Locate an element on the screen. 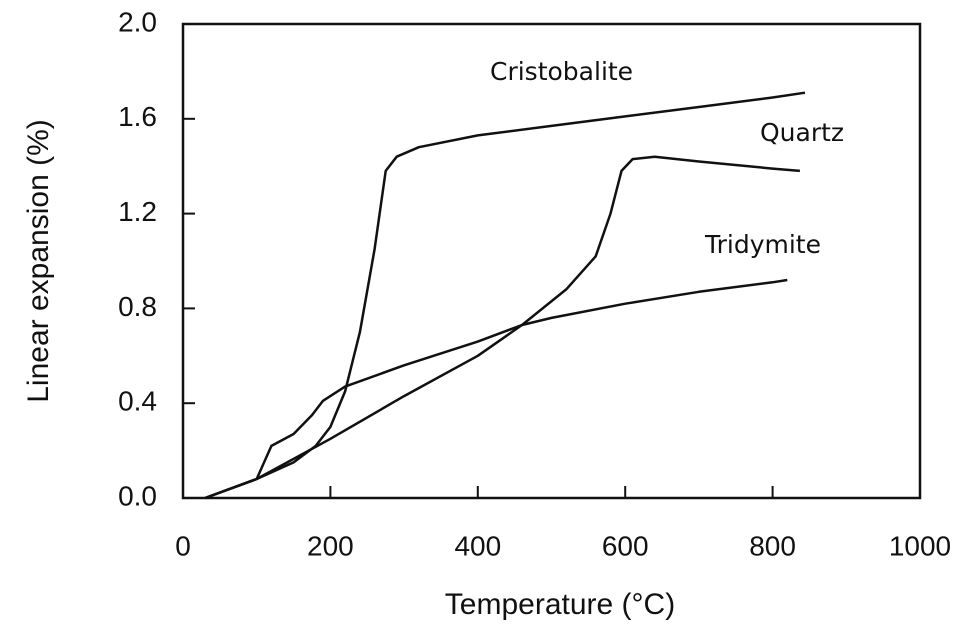 The height and width of the screenshot is (638, 968). y-tick-label: 1.6 is located at coordinates (137, 116).